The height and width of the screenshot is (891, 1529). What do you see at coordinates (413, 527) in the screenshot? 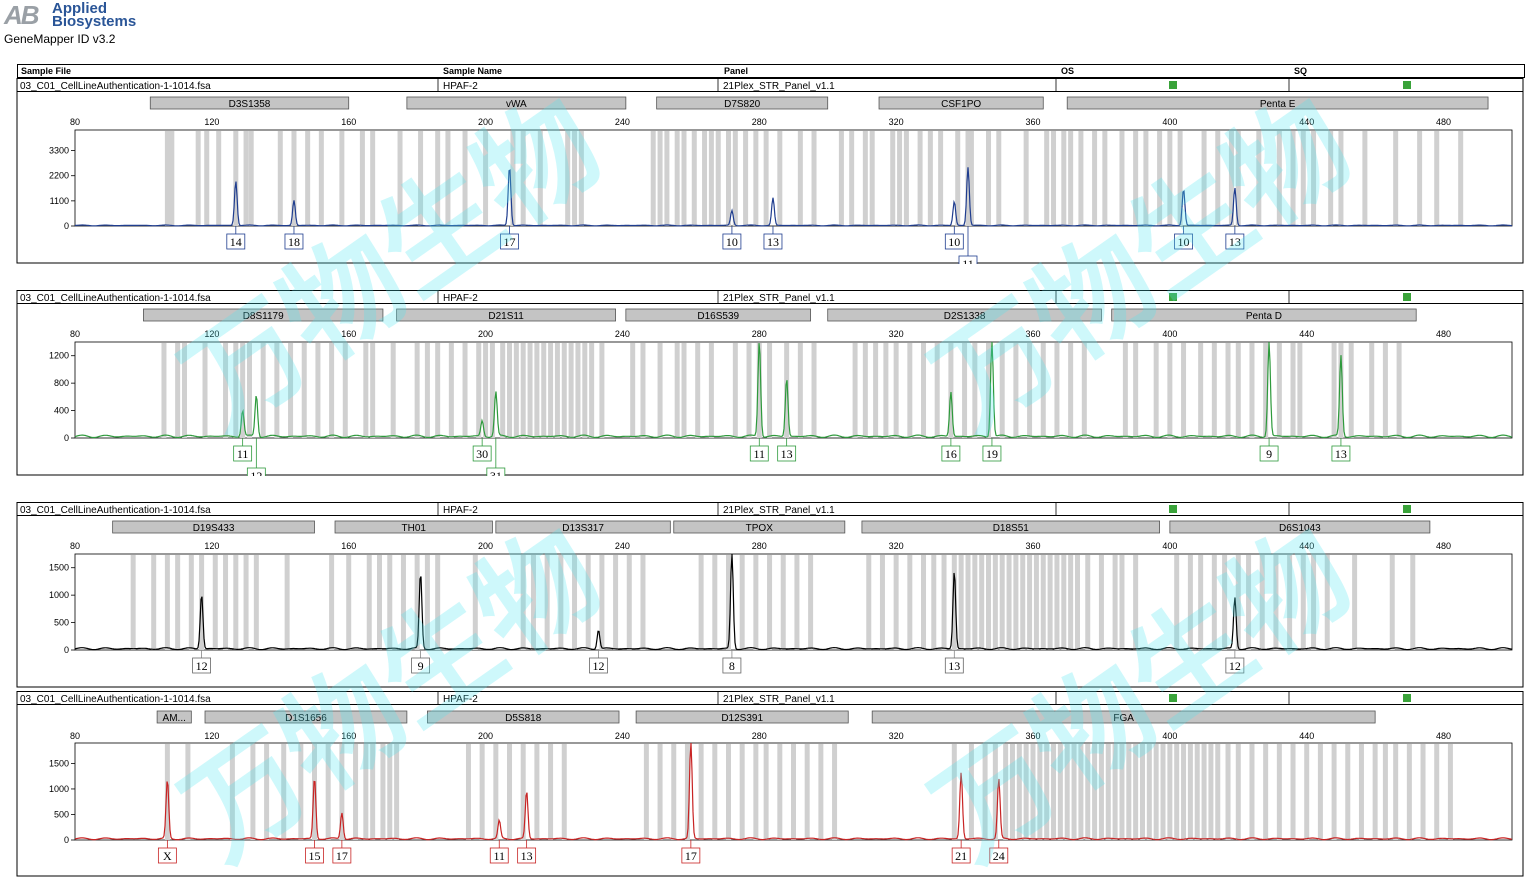
I see `marker-th01: TH01` at bounding box center [413, 527].